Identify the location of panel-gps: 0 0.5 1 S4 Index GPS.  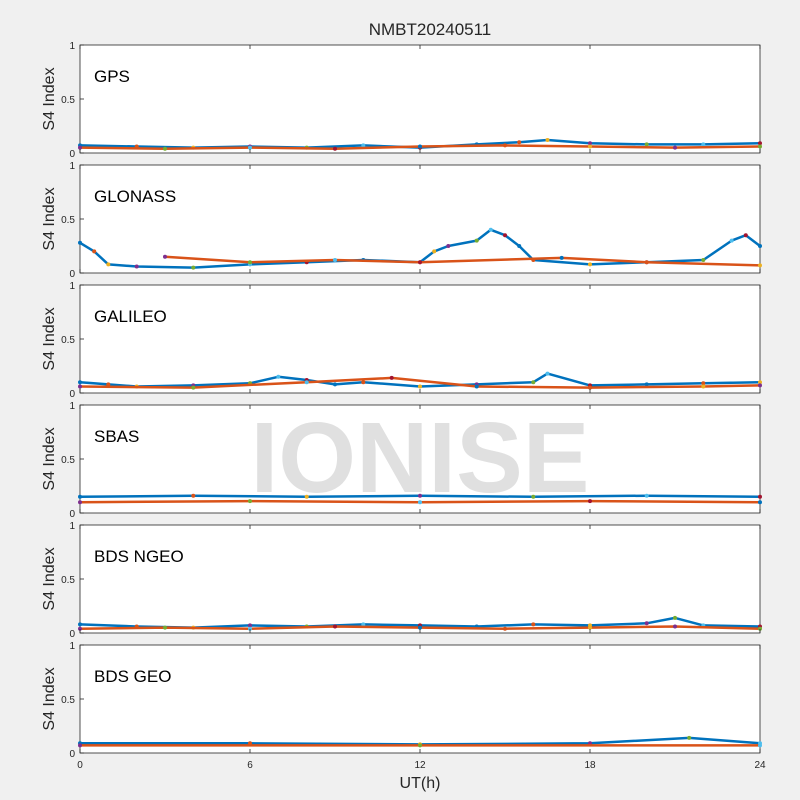
(401, 100).